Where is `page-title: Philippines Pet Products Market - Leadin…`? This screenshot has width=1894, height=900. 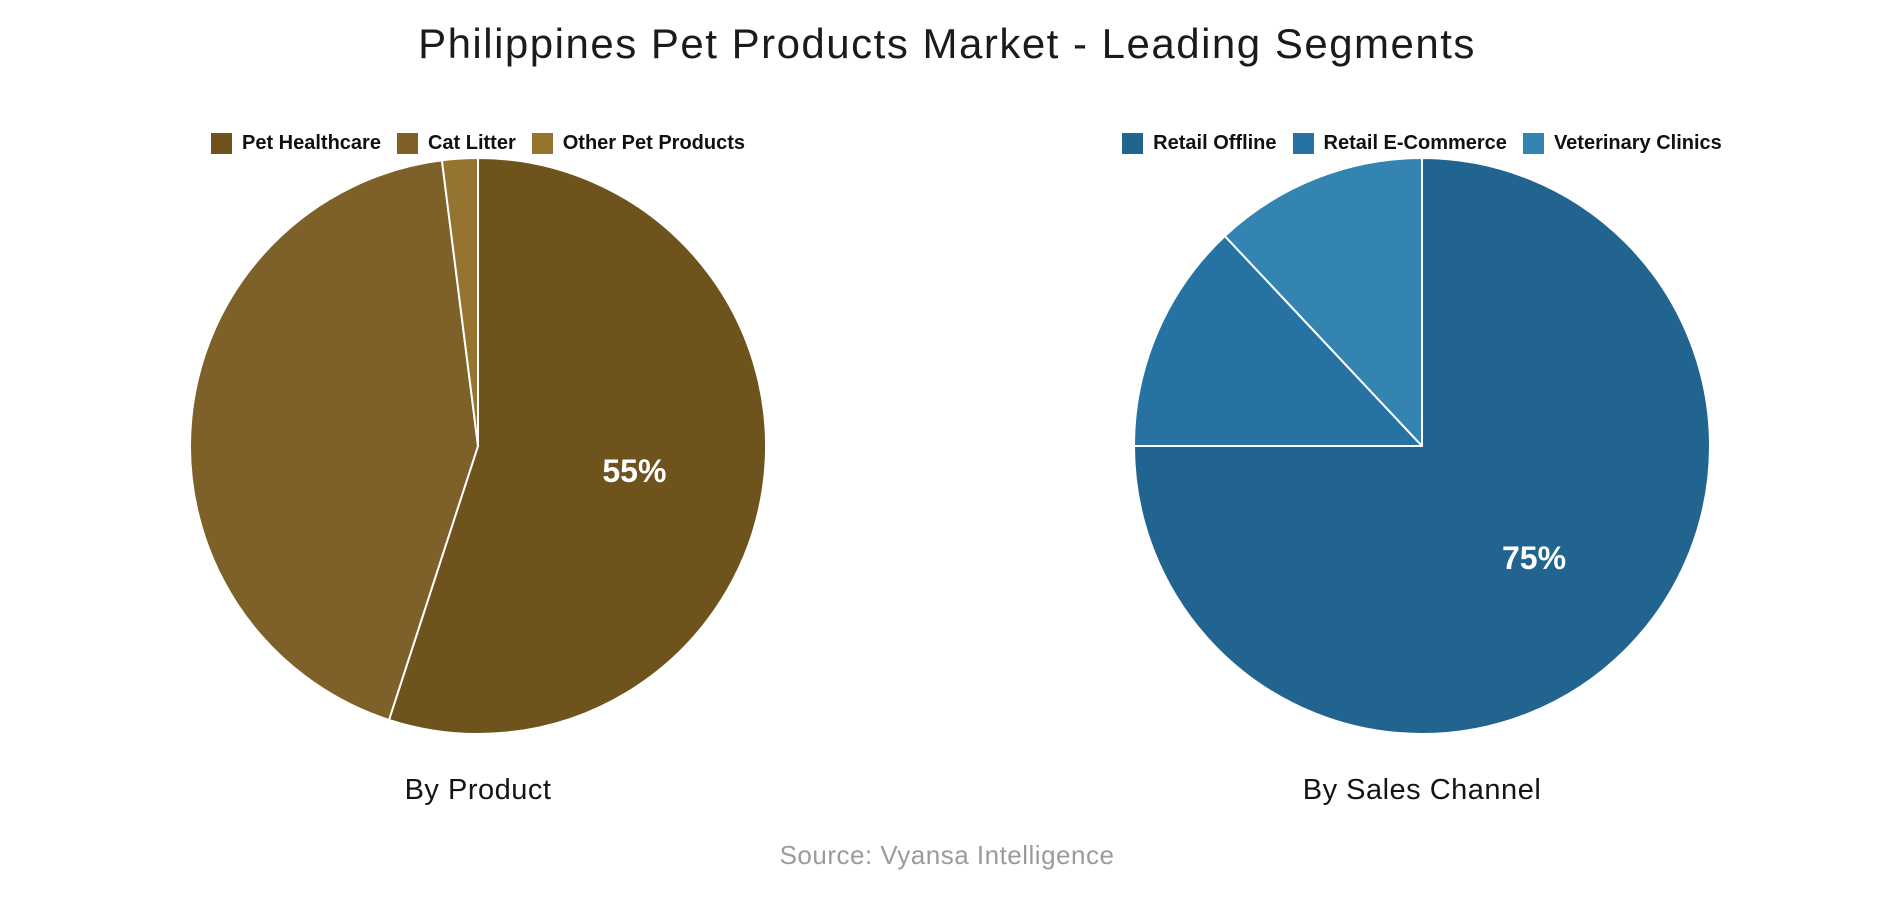
page-title: Philippines Pet Products Market - Leadin… is located at coordinates (947, 43).